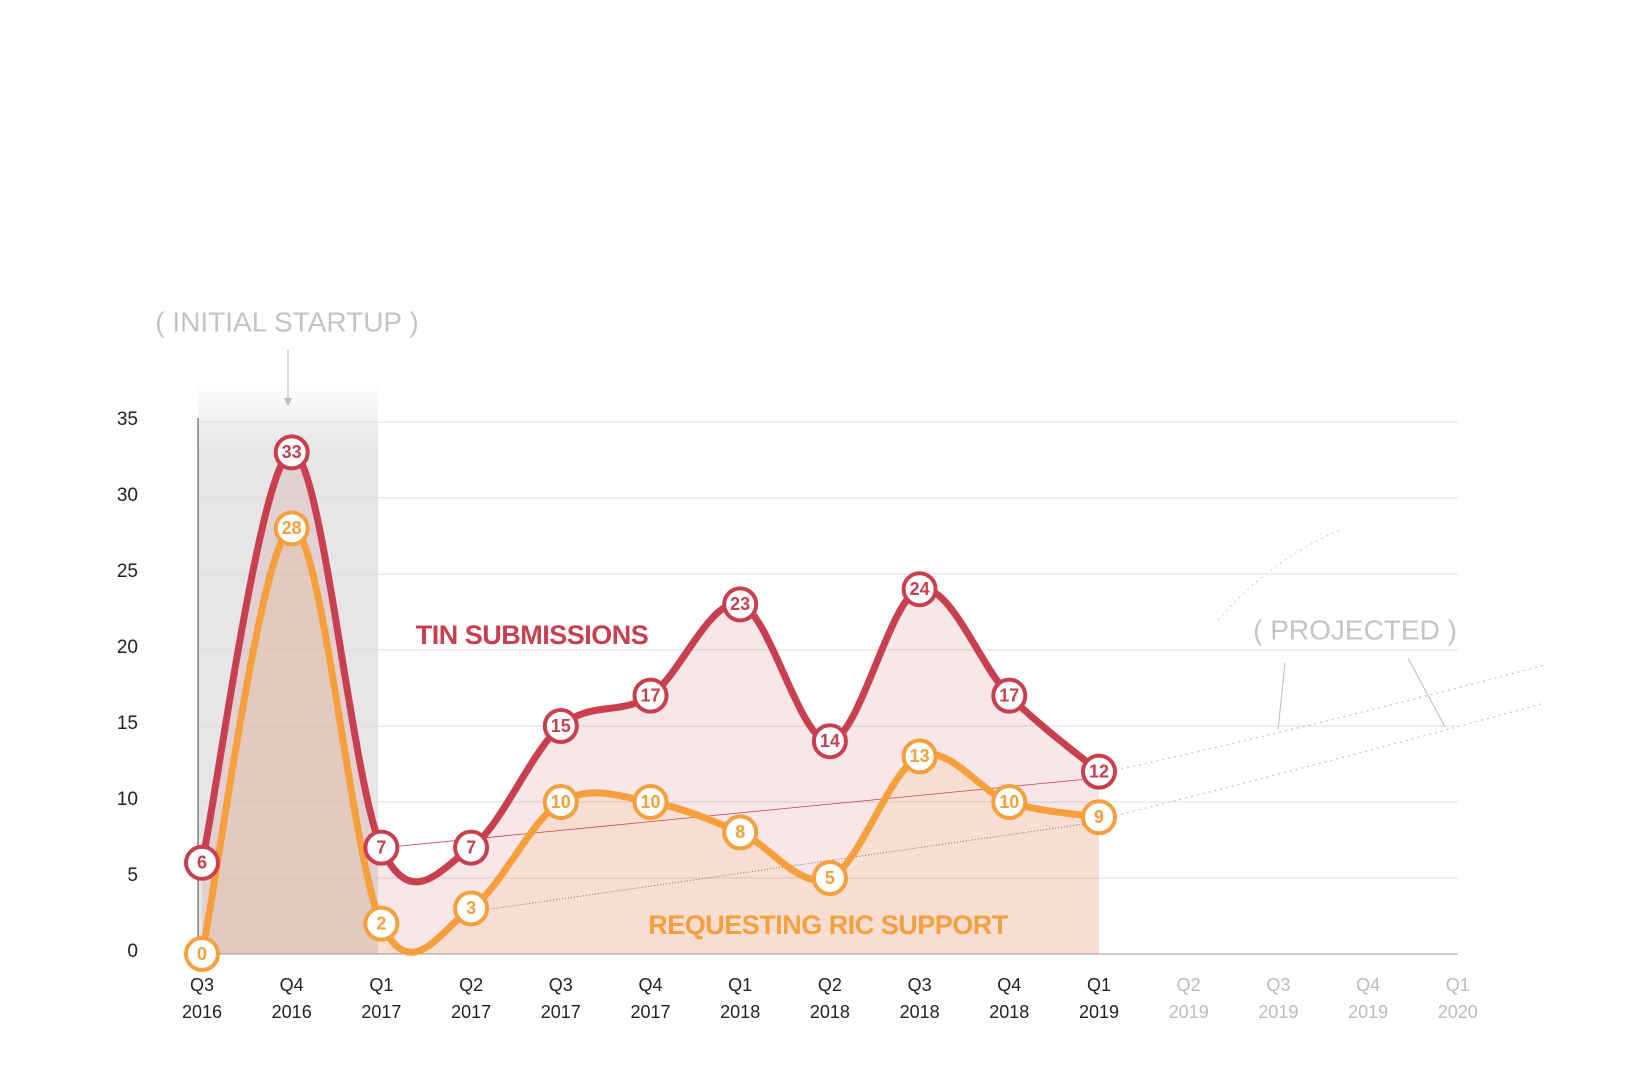 Image resolution: width=1648 pixels, height=1079 pixels. I want to click on data-label: 6, so click(202, 863).